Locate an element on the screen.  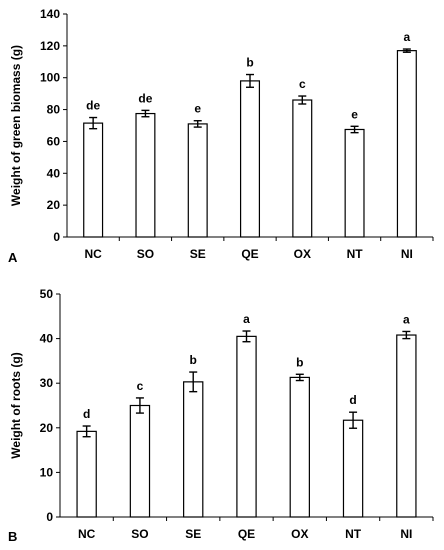
chart-b-y-tick-label: 50 is located at coordinates (47, 294).